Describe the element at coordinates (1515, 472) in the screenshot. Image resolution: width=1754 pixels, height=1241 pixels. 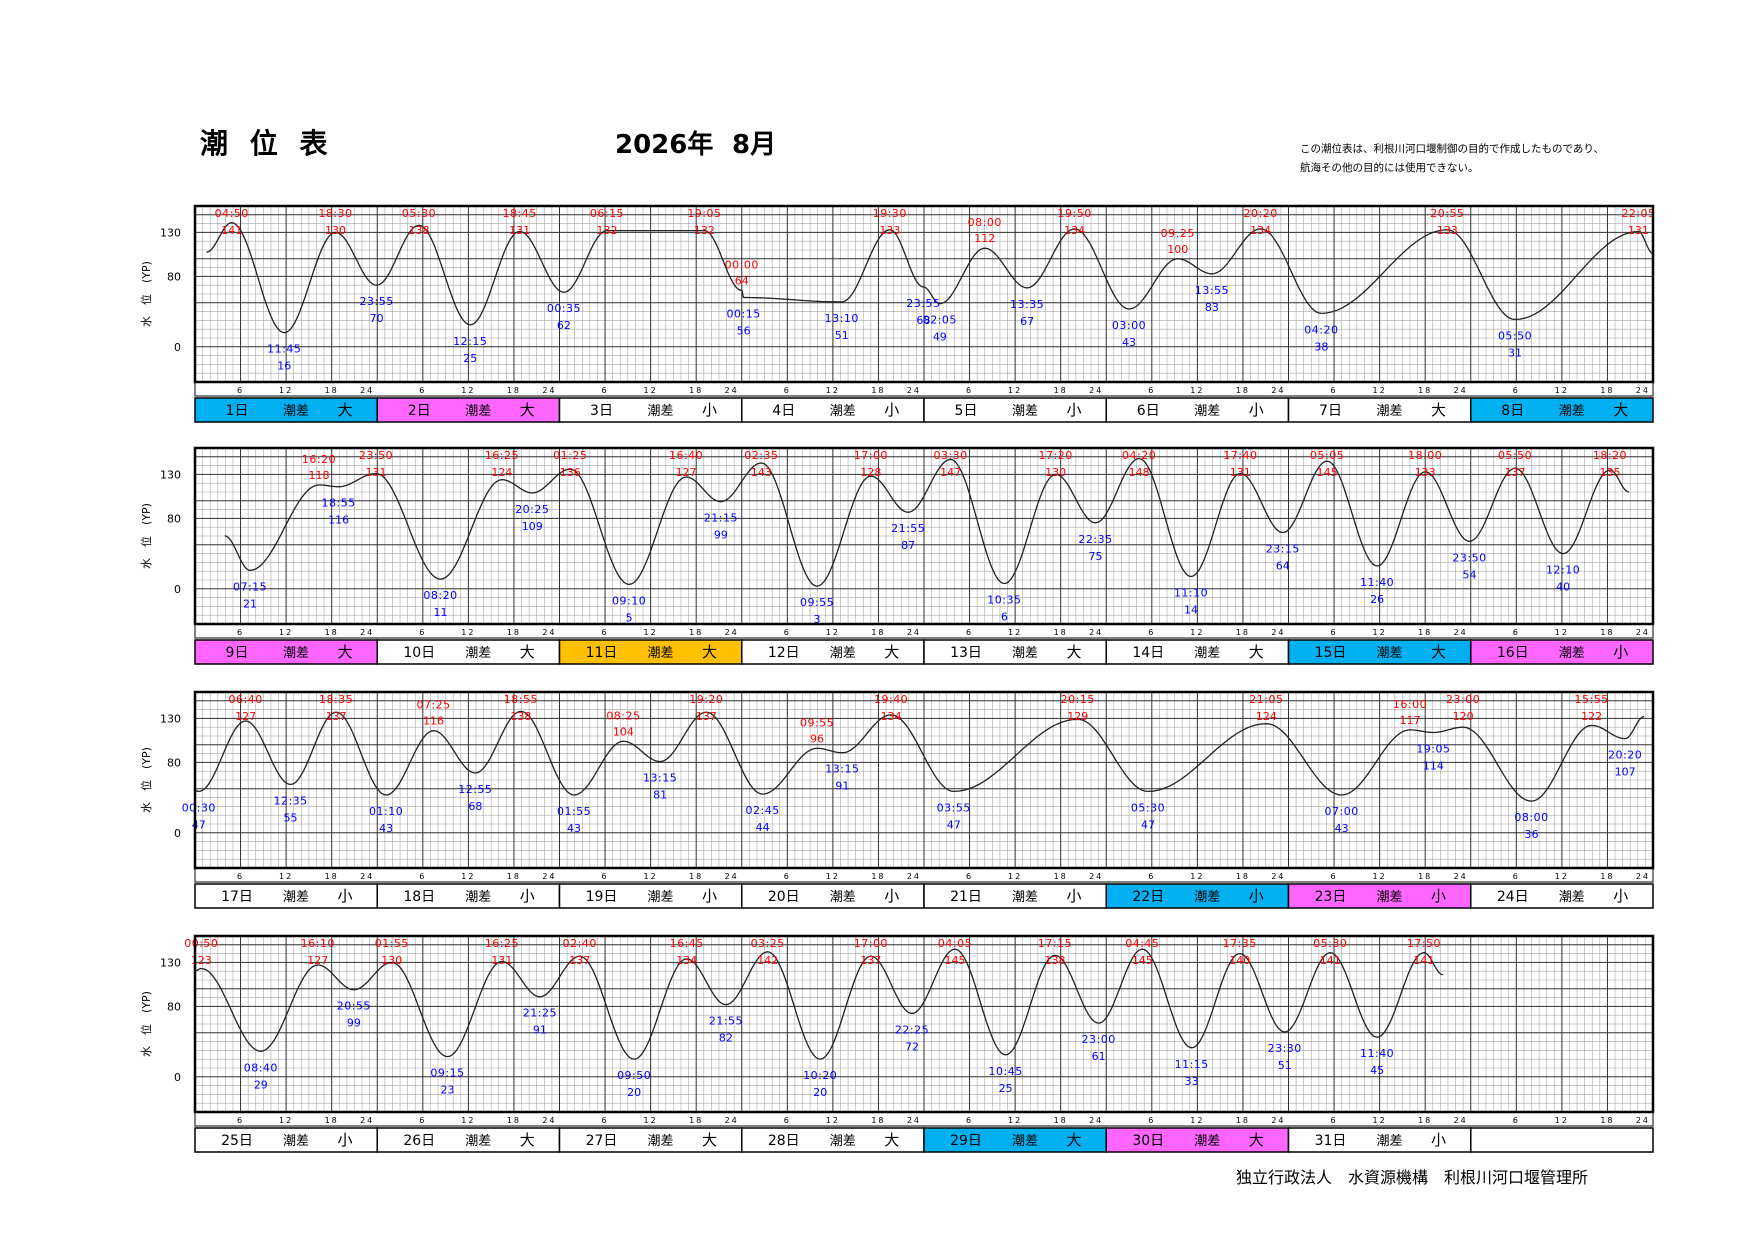
I see `high-tide-level: 137` at that location.